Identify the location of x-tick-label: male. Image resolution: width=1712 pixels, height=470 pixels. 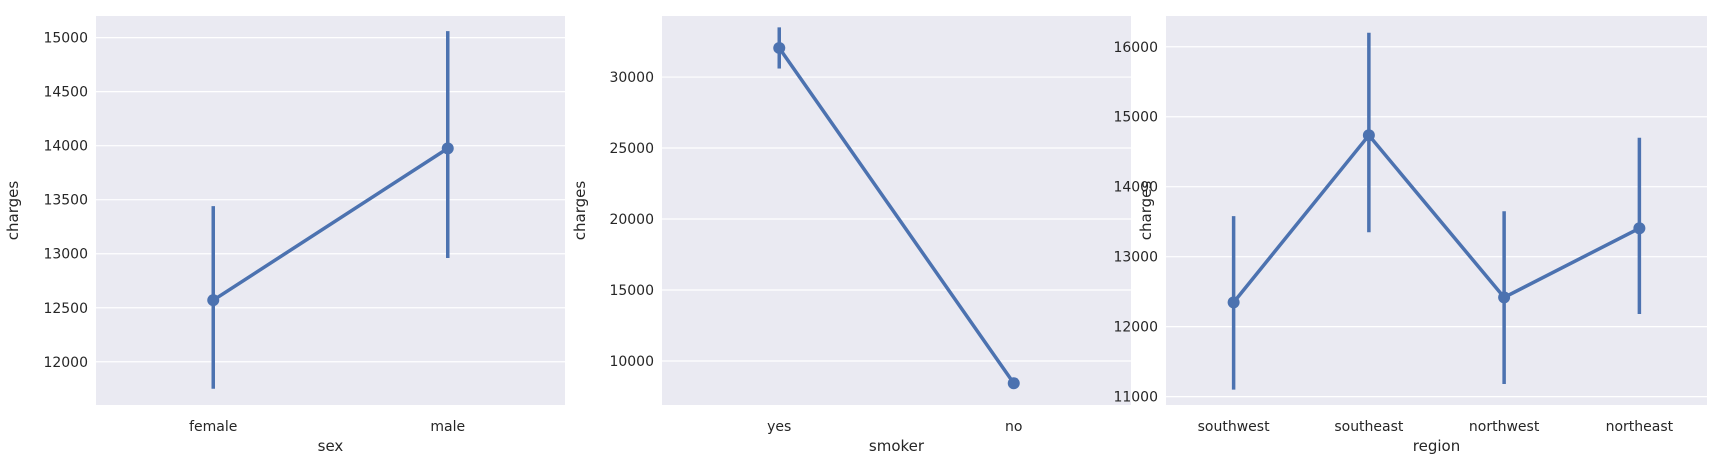
(447, 427).